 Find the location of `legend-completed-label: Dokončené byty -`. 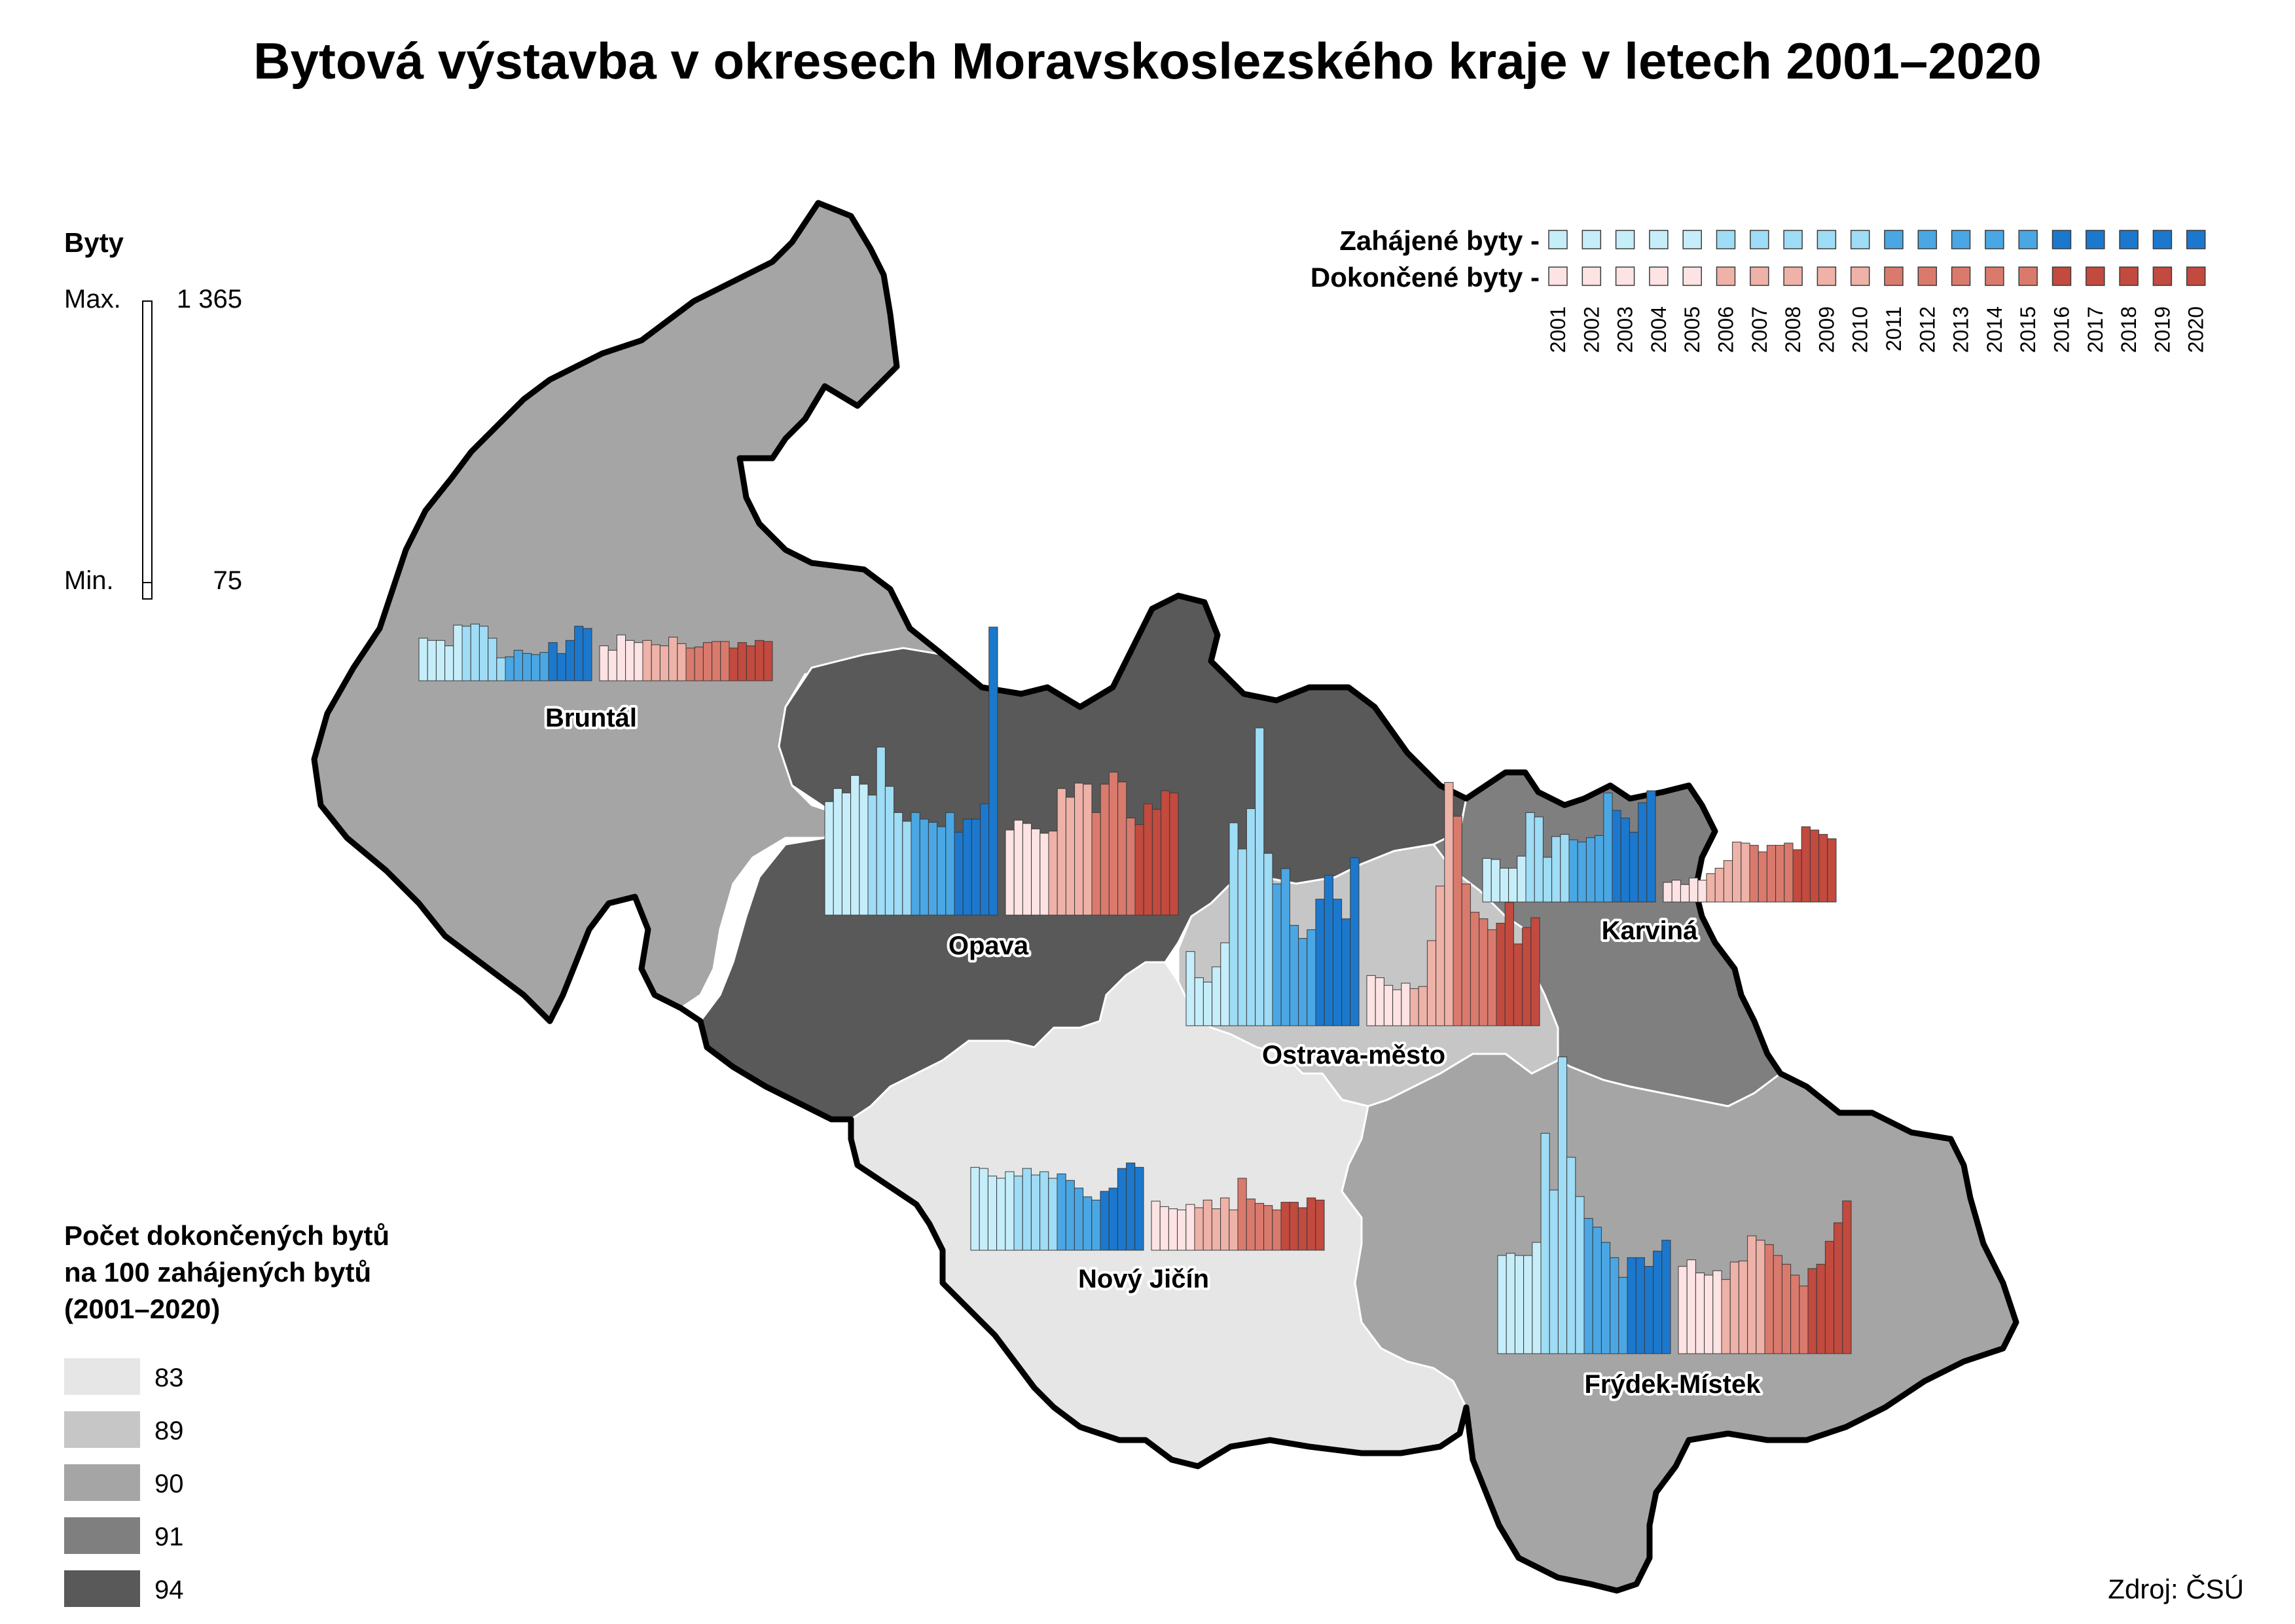

legend-completed-label: Dokončené byty - is located at coordinates (1425, 277).